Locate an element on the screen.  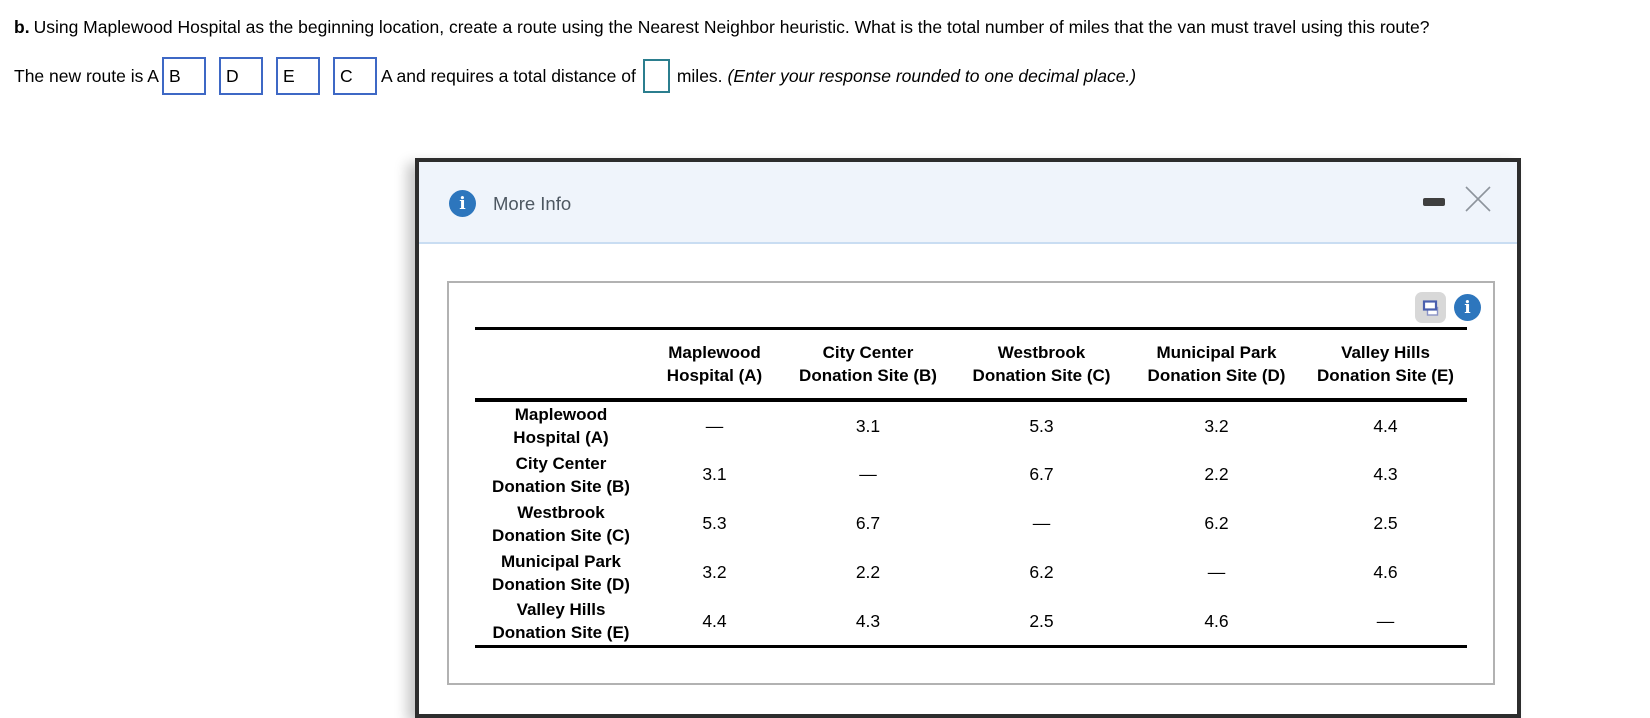
cell-e-c: 2.5 is located at coordinates (1041, 620).